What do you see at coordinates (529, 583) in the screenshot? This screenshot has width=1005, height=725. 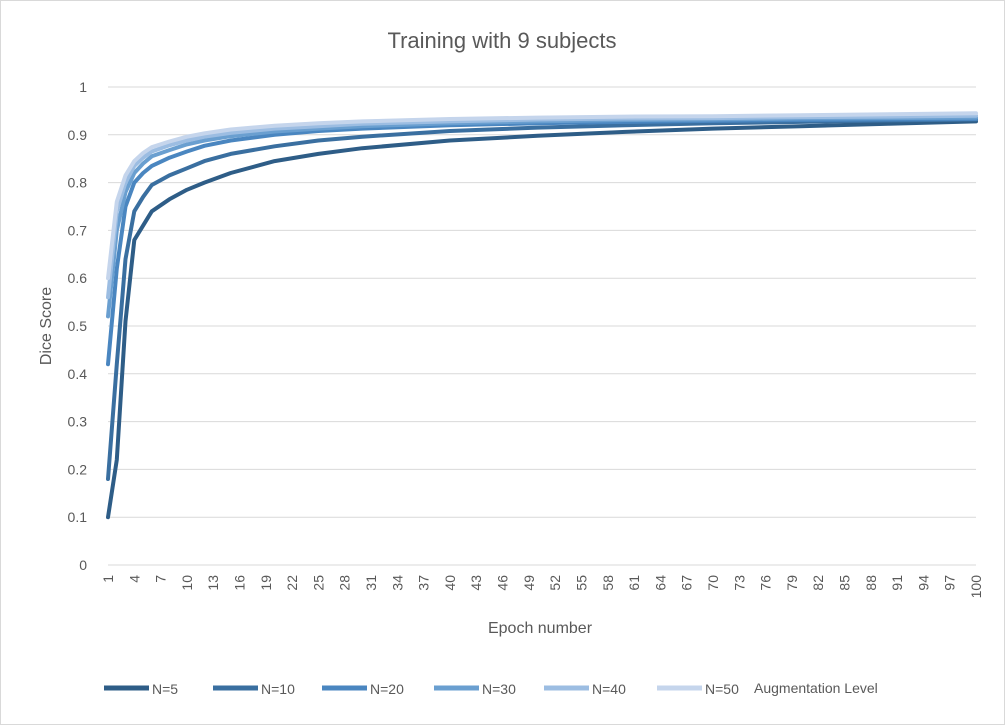 I see `x-tick-label: 49` at bounding box center [529, 583].